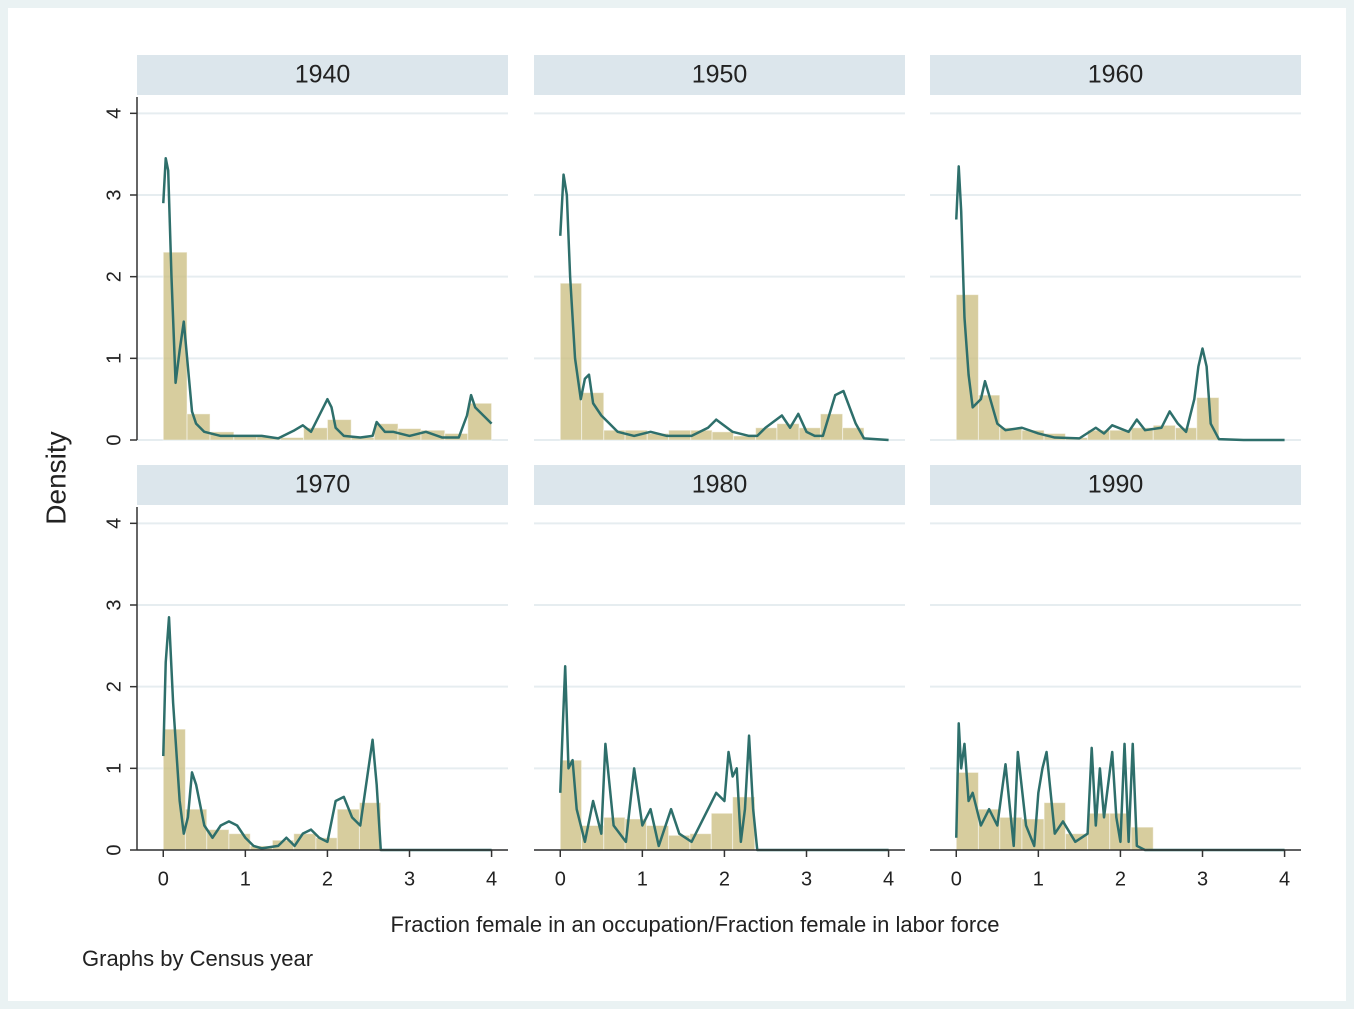 This screenshot has height=1009, width=1354. I want to click on panel-title: 1940, so click(323, 75).